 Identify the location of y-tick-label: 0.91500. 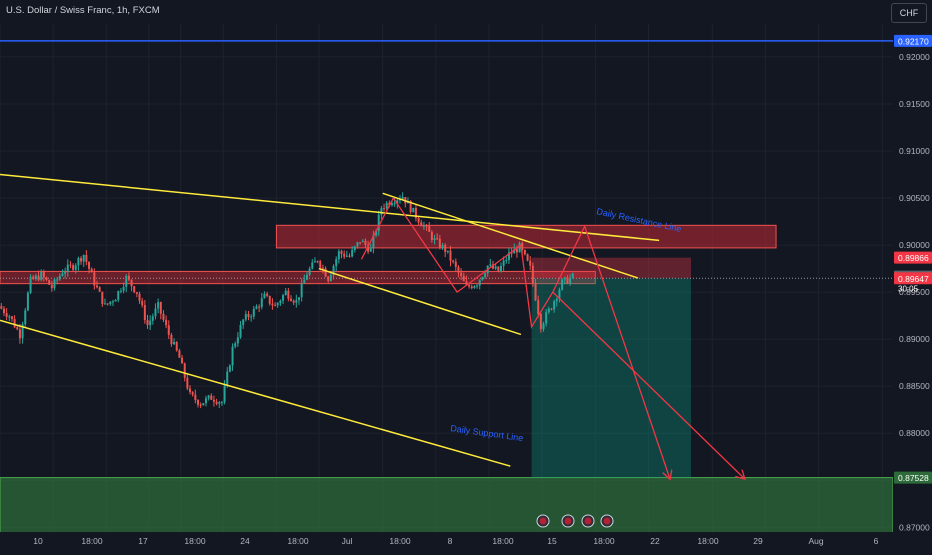
(914, 104).